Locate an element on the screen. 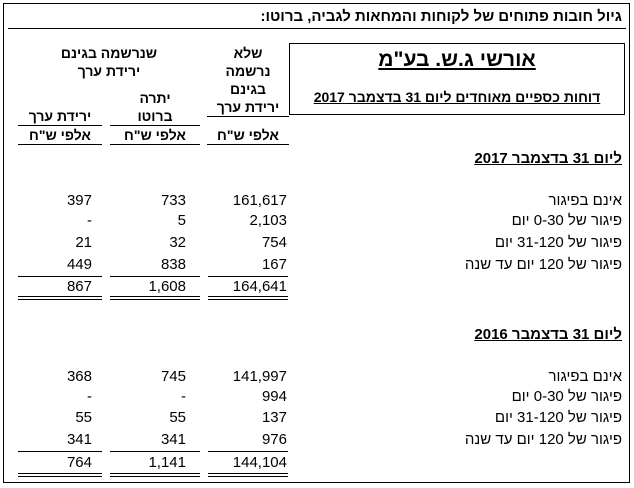 Image resolution: width=634 pixels, height=488 pixels. title-rule is located at coordinates (317, 28).